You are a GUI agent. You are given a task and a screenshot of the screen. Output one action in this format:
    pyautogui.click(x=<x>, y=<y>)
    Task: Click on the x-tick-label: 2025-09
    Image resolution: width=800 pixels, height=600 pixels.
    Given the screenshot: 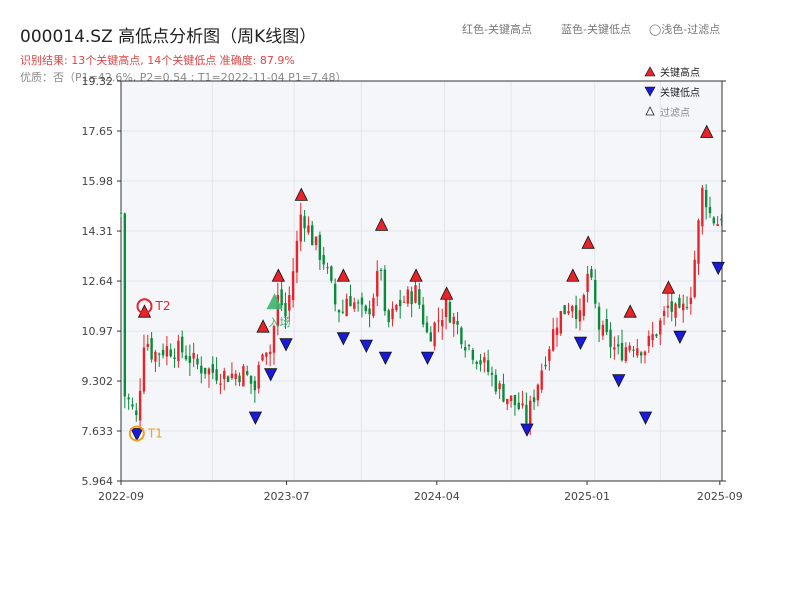 What is the action you would take?
    pyautogui.click(x=720, y=496)
    